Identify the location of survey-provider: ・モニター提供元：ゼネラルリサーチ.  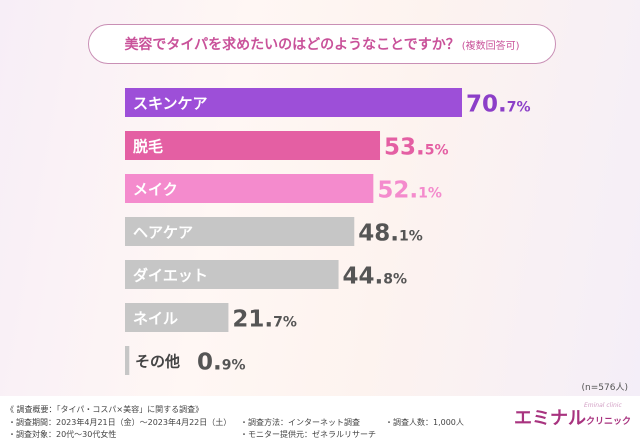
(308, 434).